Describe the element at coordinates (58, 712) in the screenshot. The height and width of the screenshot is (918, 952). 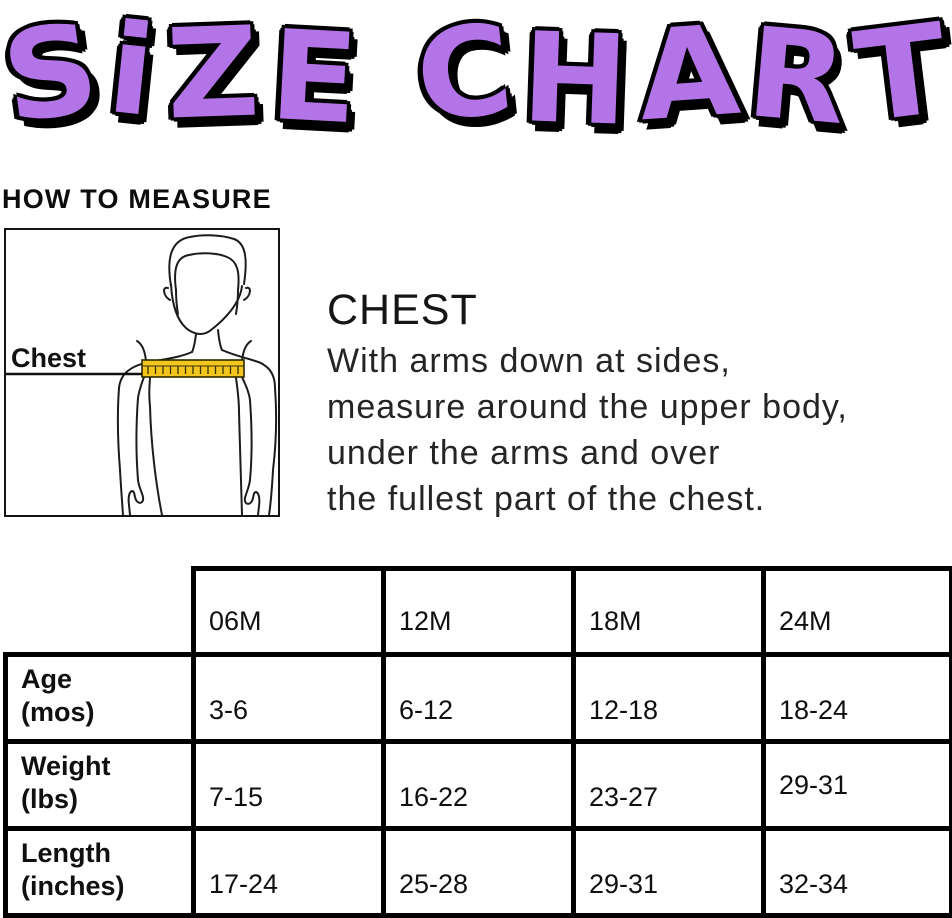
I see `row-label-line: (mos)` at that location.